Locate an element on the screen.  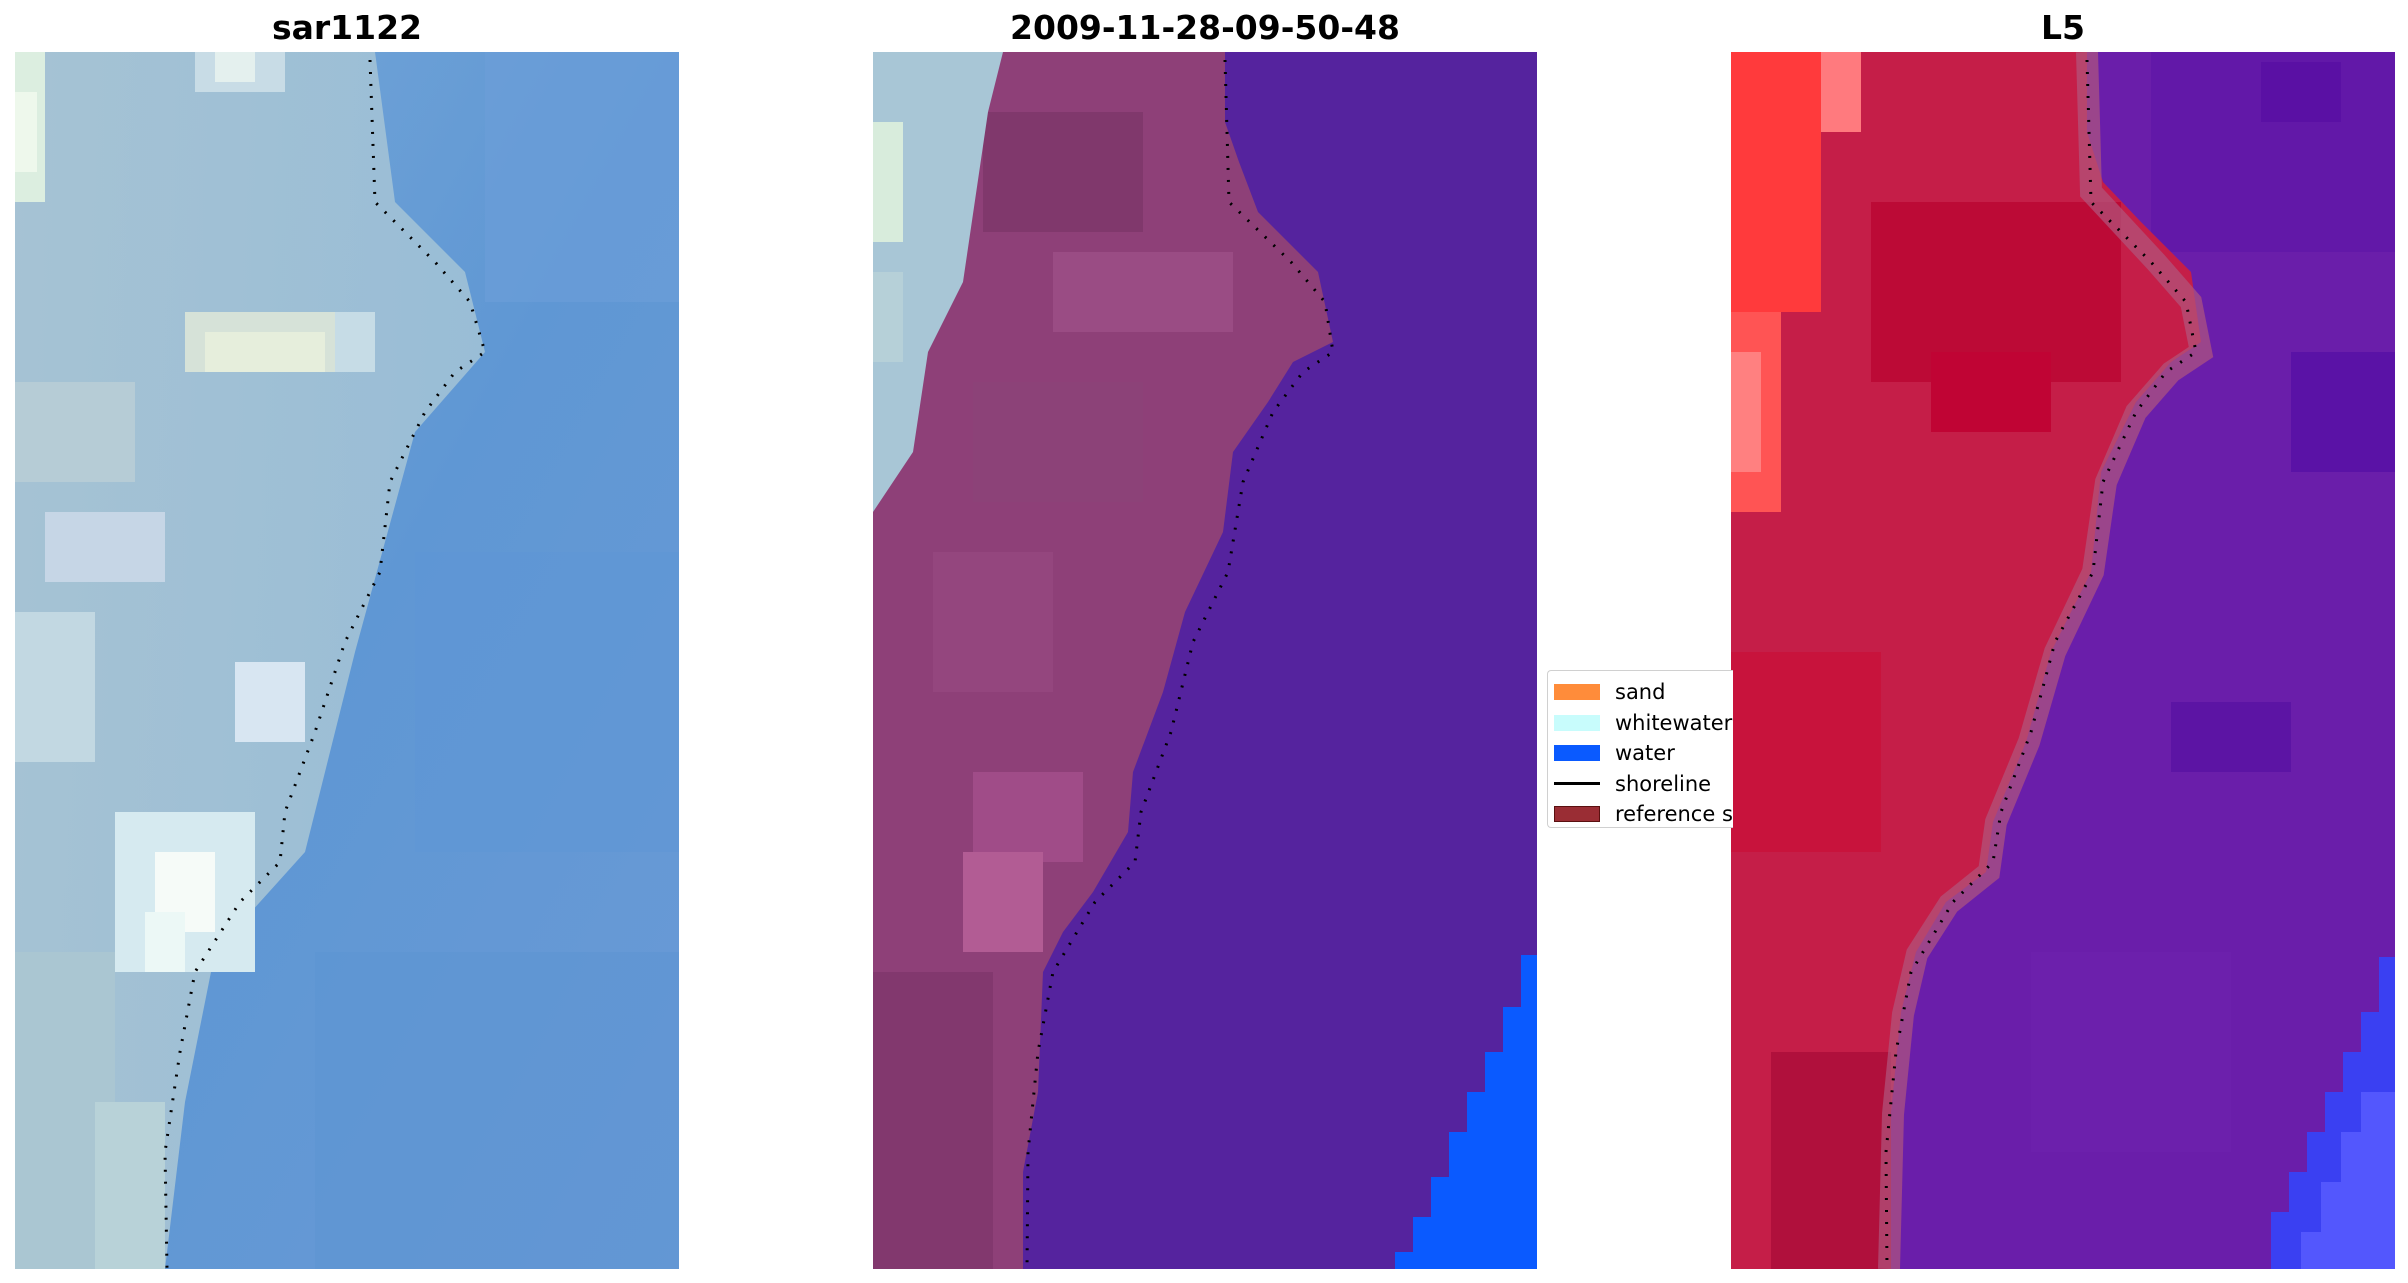
legend-item-whitewater: whitewater is located at coordinates (1640, 723).